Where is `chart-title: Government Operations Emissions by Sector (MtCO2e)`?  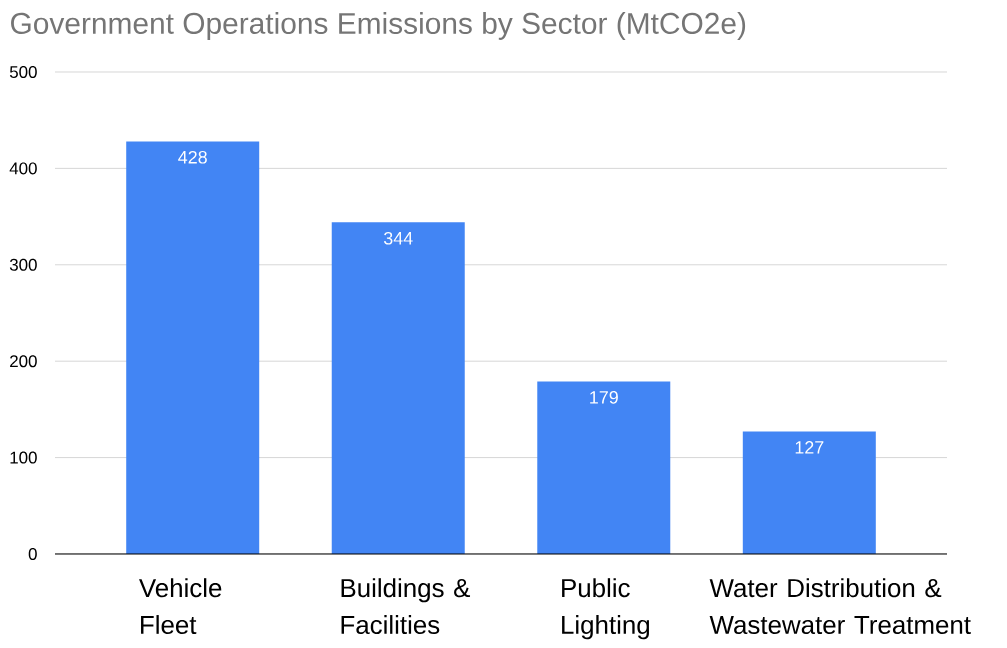 chart-title: Government Operations Emissions by Sector (MtCO2e) is located at coordinates (378, 26).